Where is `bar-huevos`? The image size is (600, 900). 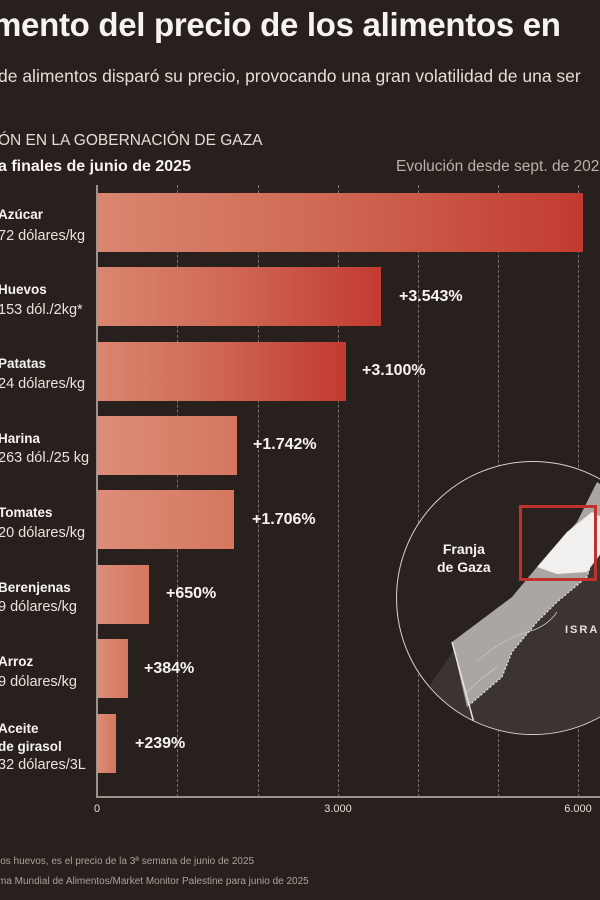
bar-huevos is located at coordinates (239, 296).